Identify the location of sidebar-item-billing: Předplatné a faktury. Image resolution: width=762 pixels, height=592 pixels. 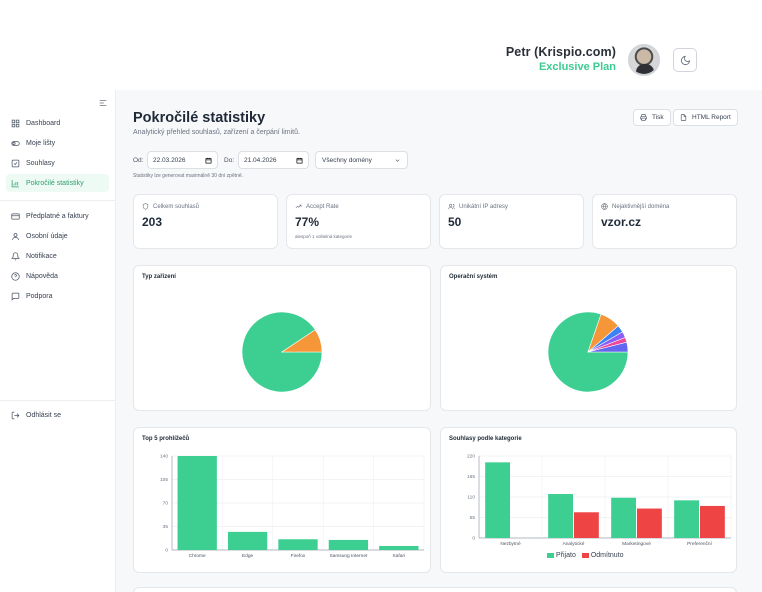
(57, 216).